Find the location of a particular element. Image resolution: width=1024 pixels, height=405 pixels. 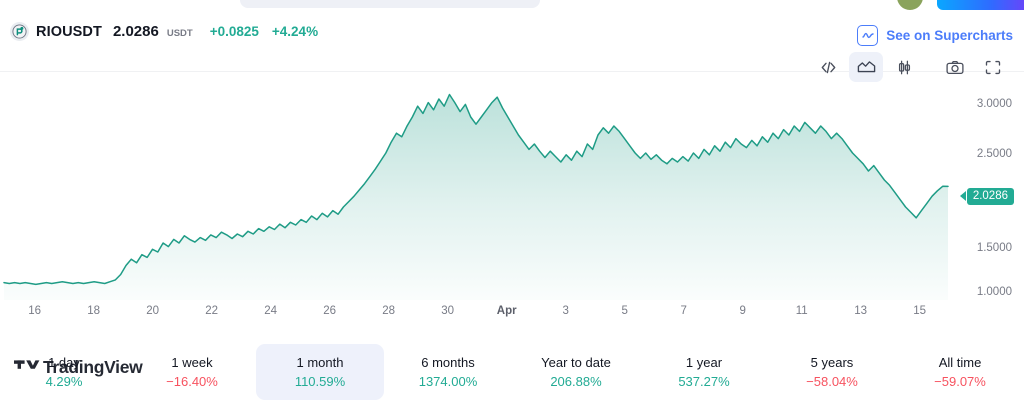

performance-period-1-week: 1 week −16.40% is located at coordinates (192, 372).